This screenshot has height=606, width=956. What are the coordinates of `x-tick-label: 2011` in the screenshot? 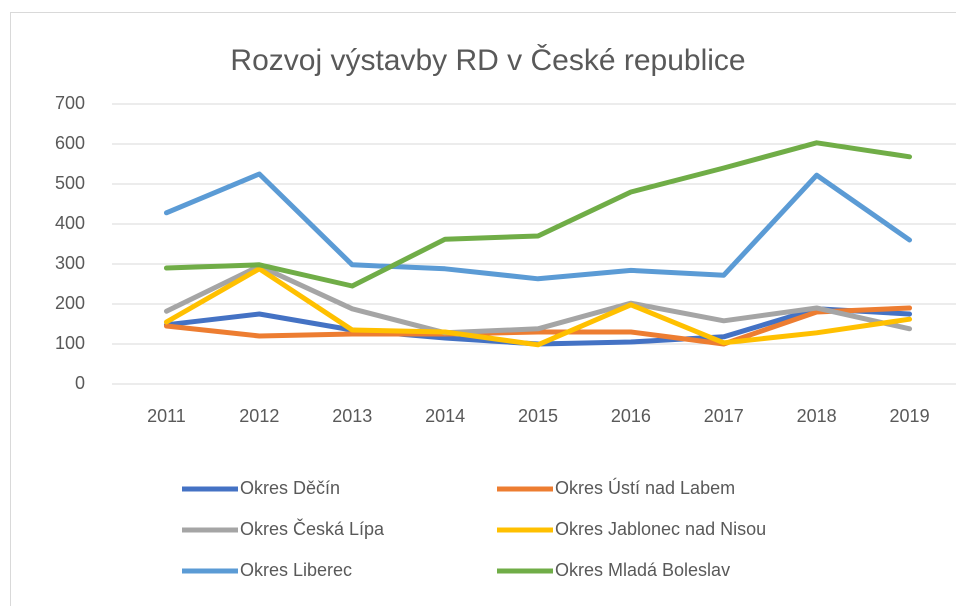 It's located at (166, 416).